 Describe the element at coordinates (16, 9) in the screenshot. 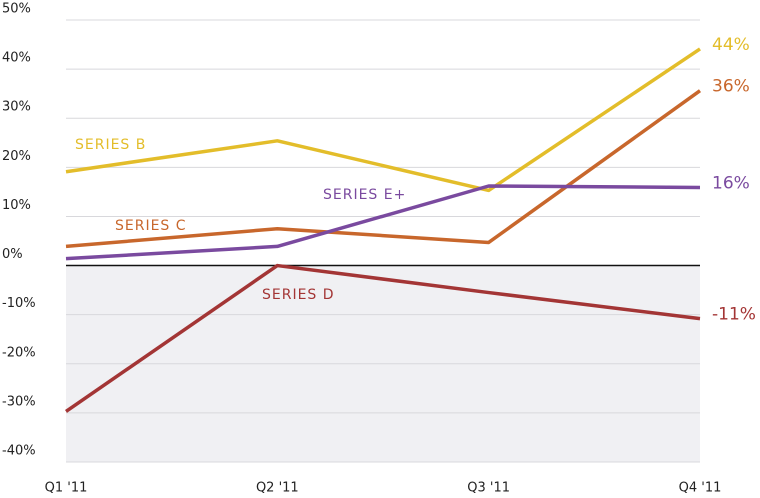

I see `y-tick-label: 50%` at that location.